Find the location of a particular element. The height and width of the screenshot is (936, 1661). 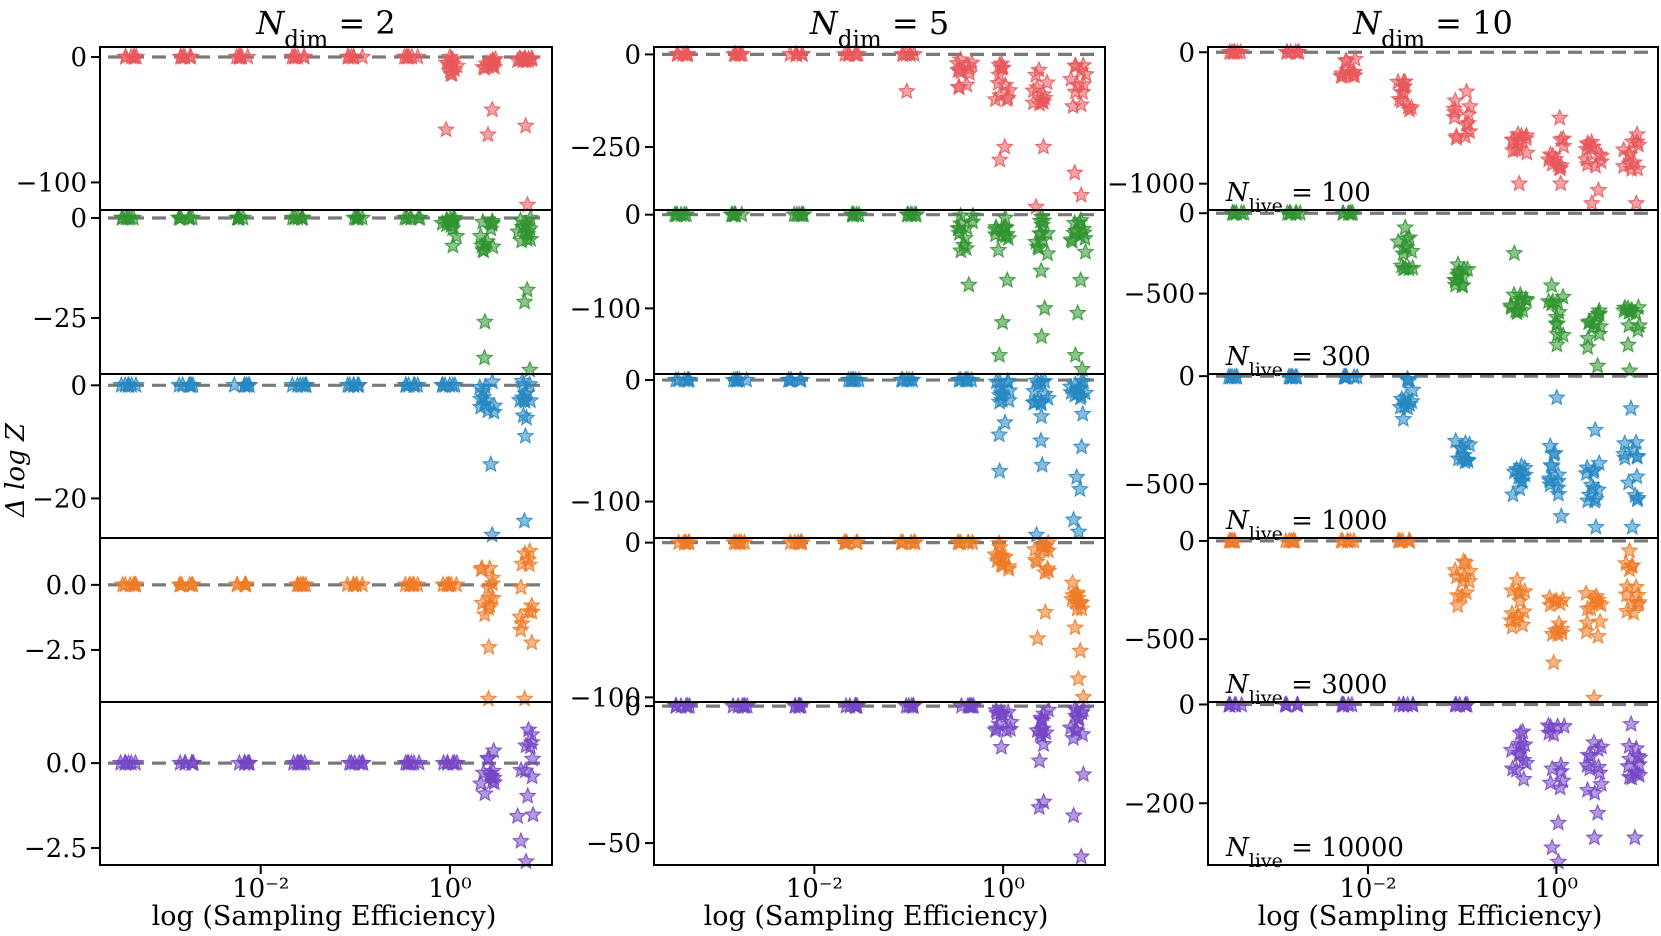

panel-col1-row3: 0 −20 is located at coordinates (292, 457).